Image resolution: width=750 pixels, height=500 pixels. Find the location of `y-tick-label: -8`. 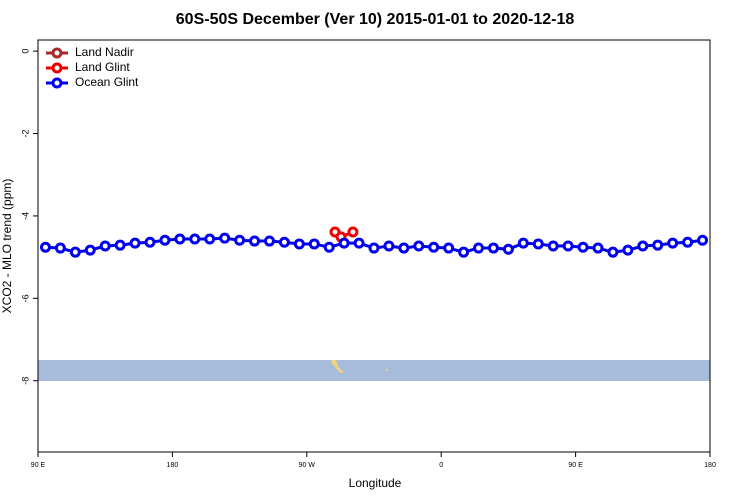

y-tick-label: -8 is located at coordinates (25, 381).